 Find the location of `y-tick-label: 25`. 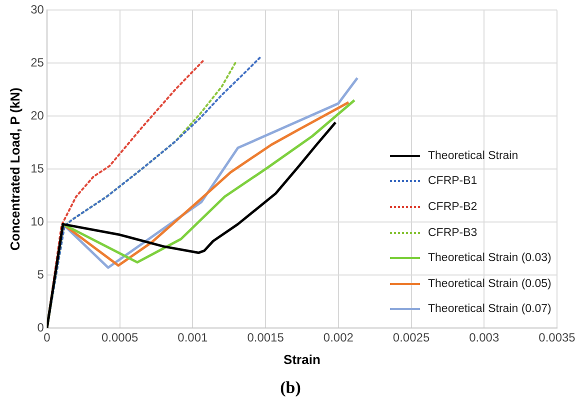

y-tick-label: 25 is located at coordinates (37, 62).